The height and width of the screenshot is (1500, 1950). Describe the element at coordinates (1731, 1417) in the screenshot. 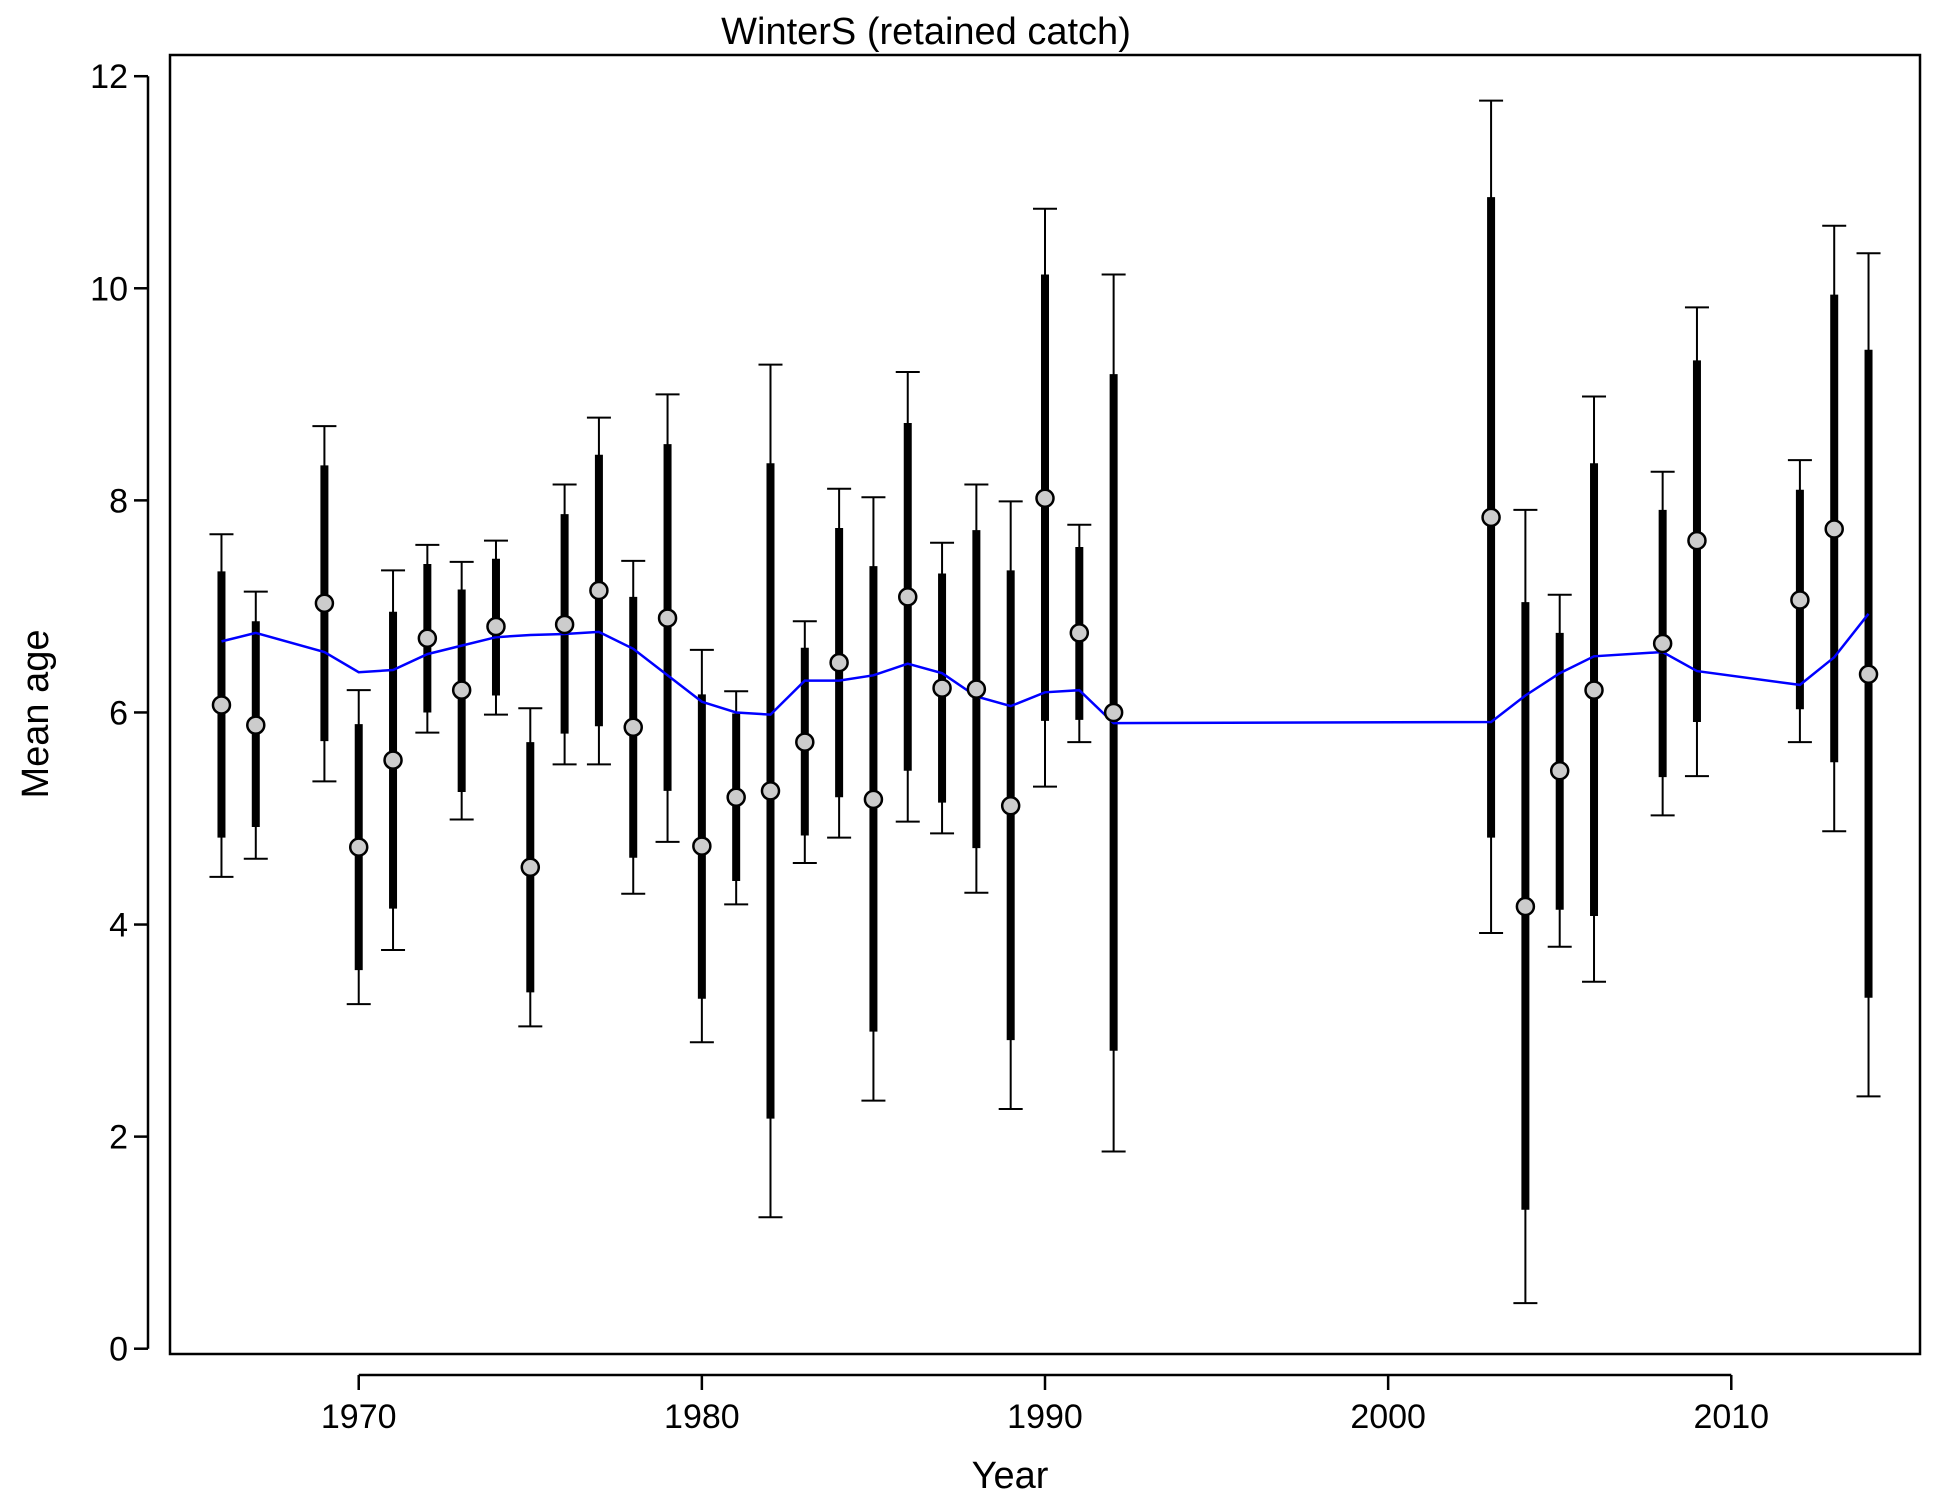

I see `x-tick-label: 2010` at that location.